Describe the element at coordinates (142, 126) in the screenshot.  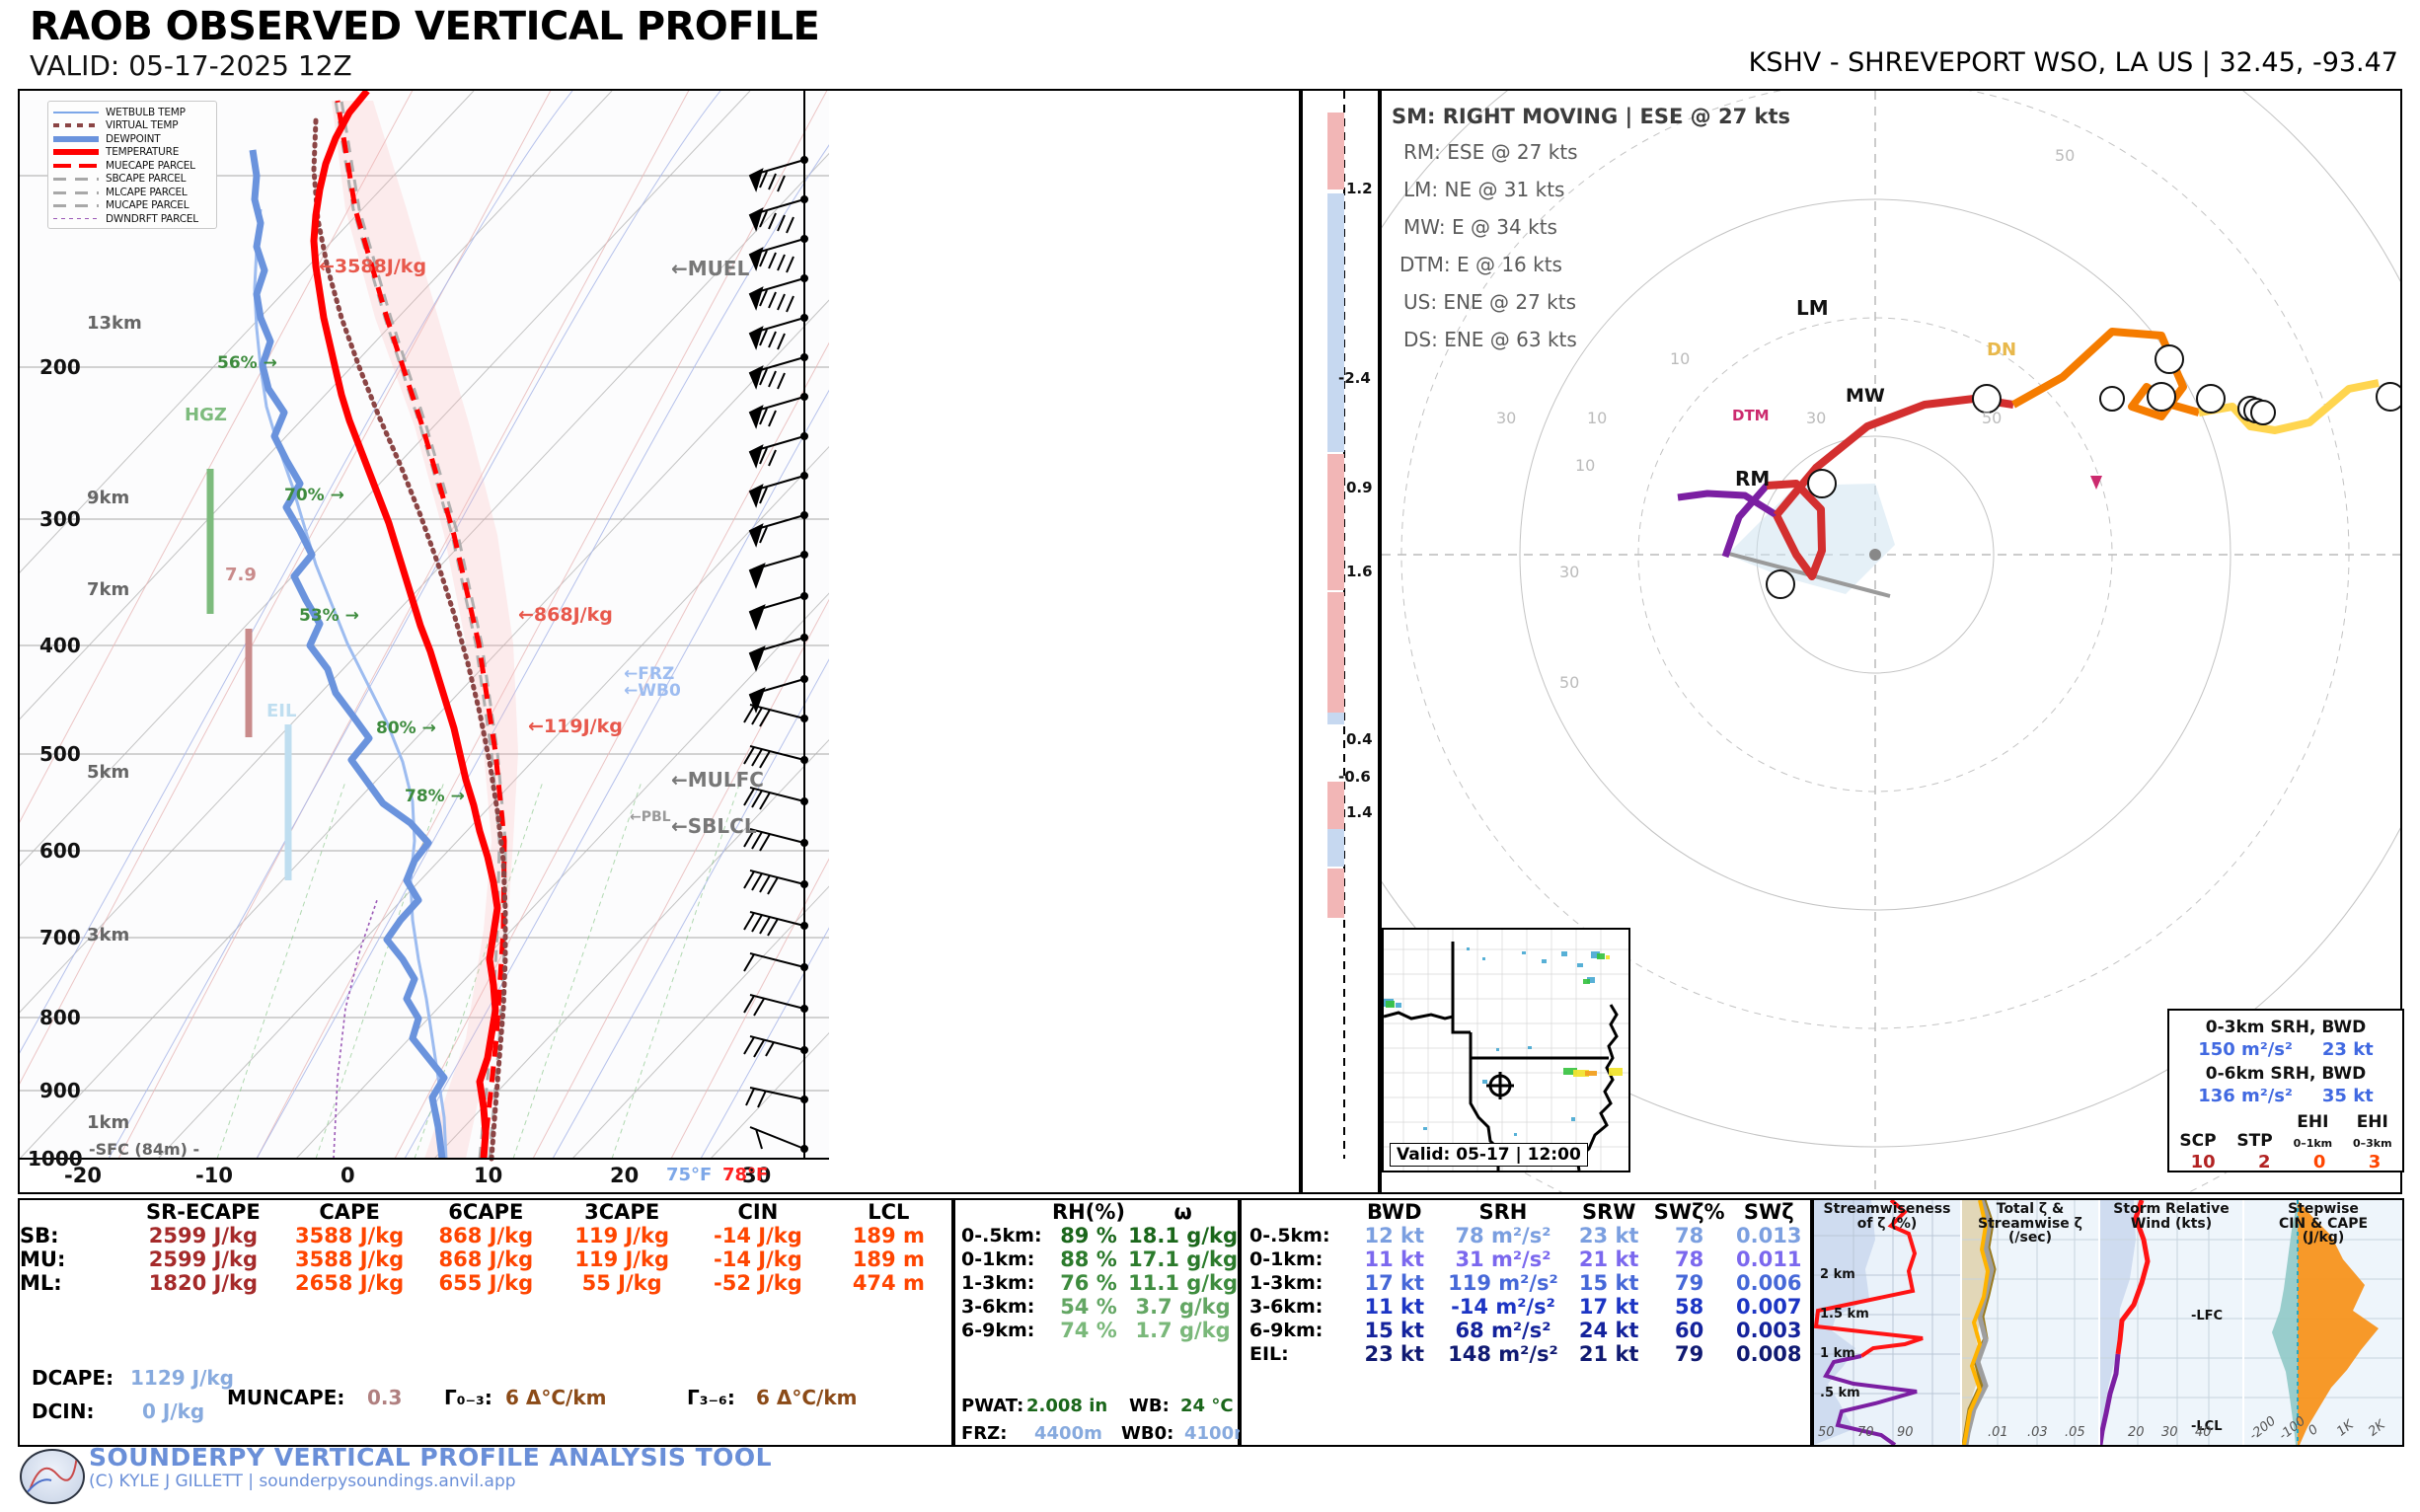
I see `legend-label: VIRTUAL TEMP` at that location.